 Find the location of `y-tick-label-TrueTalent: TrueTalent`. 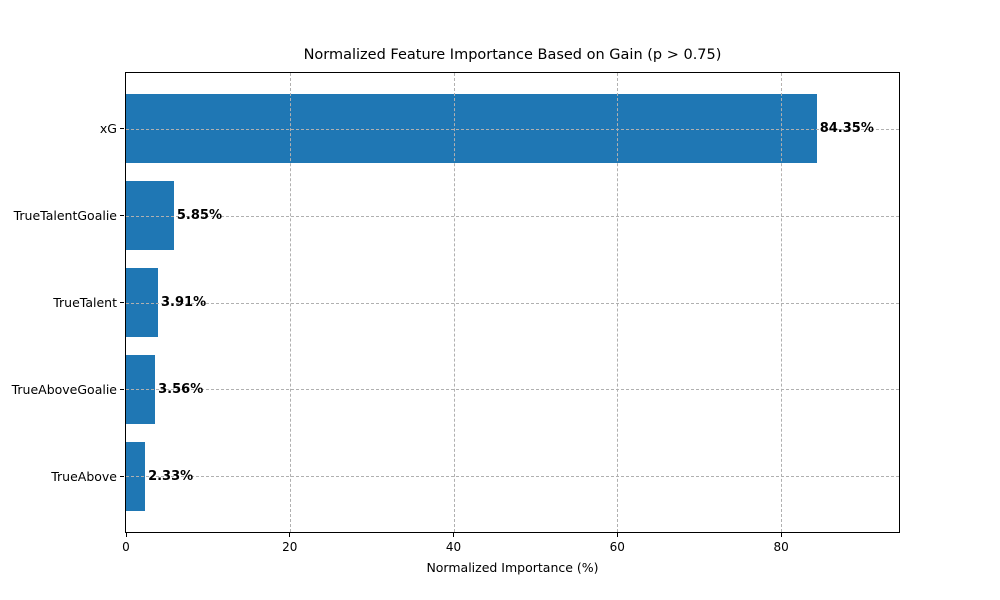

y-tick-label-TrueTalent: TrueTalent is located at coordinates (85, 302).